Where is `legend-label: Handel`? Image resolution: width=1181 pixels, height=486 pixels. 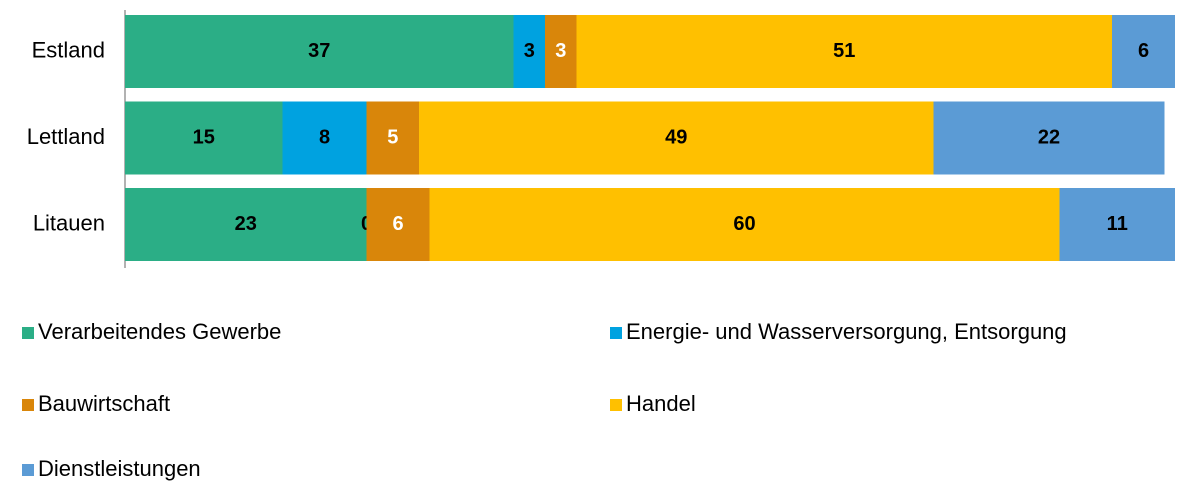 legend-label: Handel is located at coordinates (661, 403).